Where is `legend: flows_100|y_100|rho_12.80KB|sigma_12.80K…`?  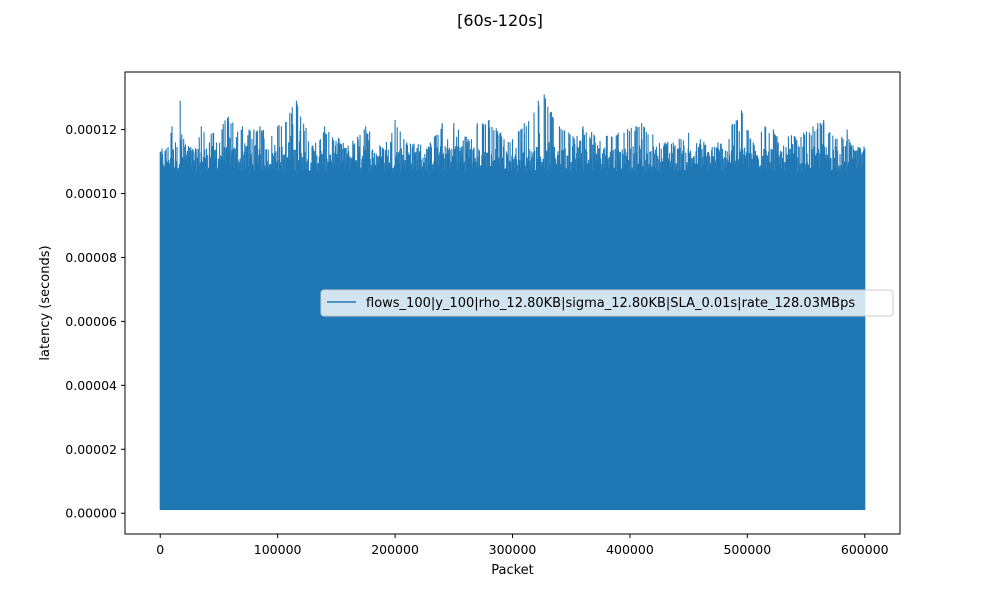 legend: flows_100|y_100|rho_12.80KB|sigma_12.80K… is located at coordinates (607, 303).